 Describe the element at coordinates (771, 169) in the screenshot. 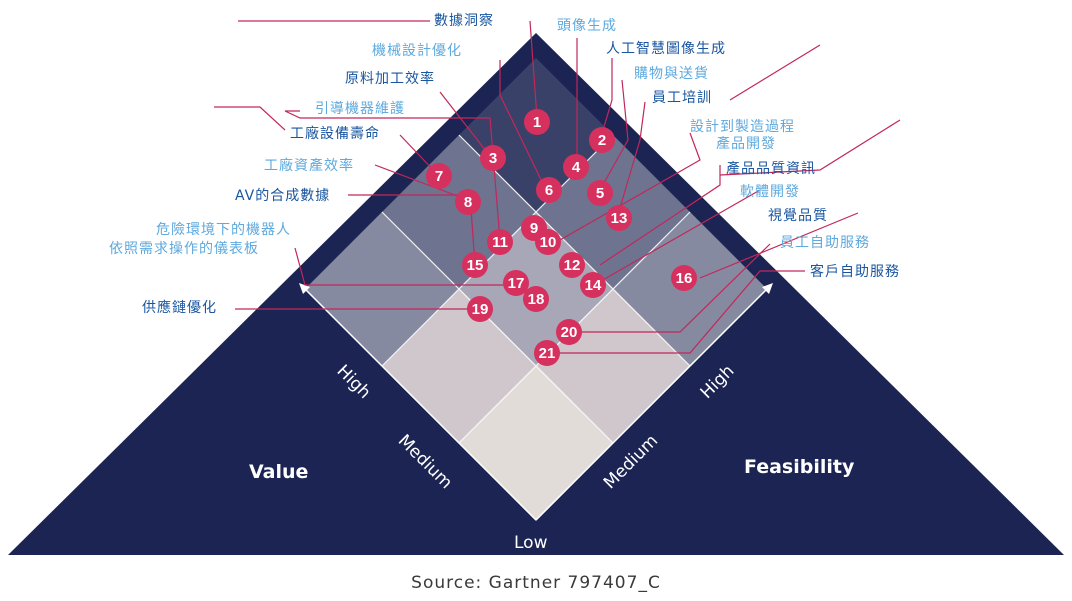

I see `label-product-quality: 產品品質資訊` at that location.